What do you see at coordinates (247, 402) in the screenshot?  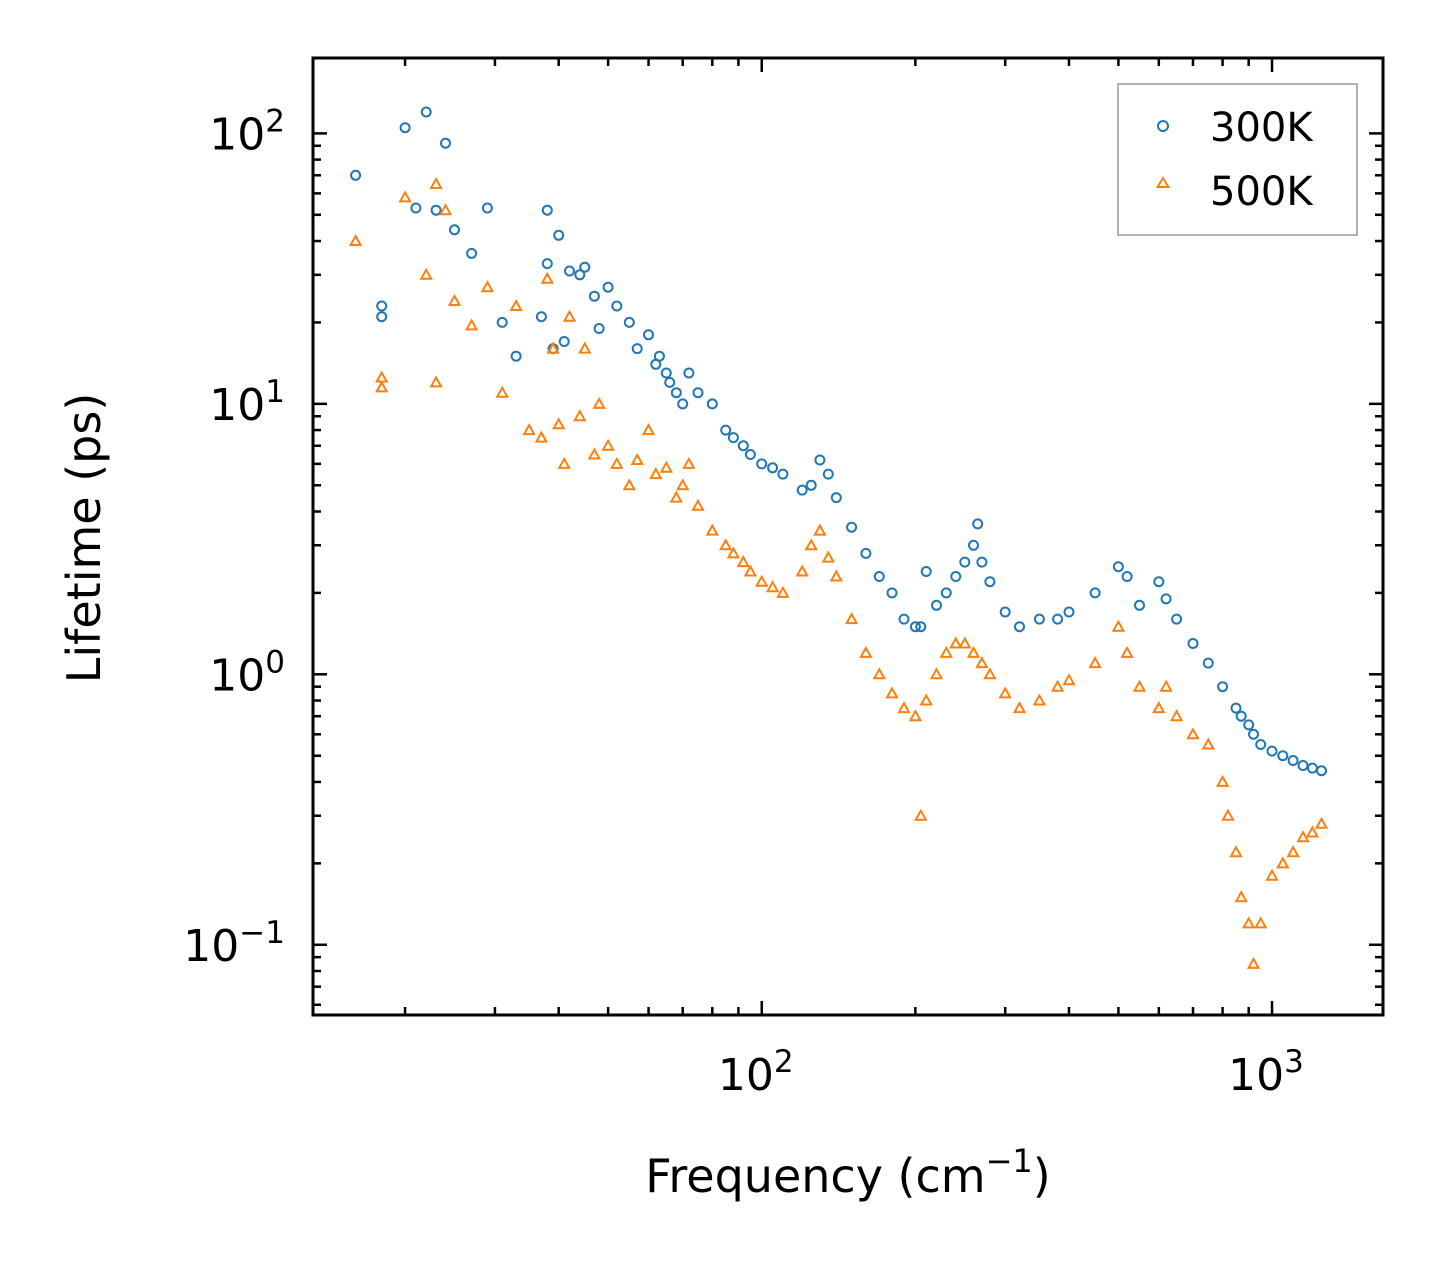 I see `y-tick-label-10: 101` at bounding box center [247, 402].